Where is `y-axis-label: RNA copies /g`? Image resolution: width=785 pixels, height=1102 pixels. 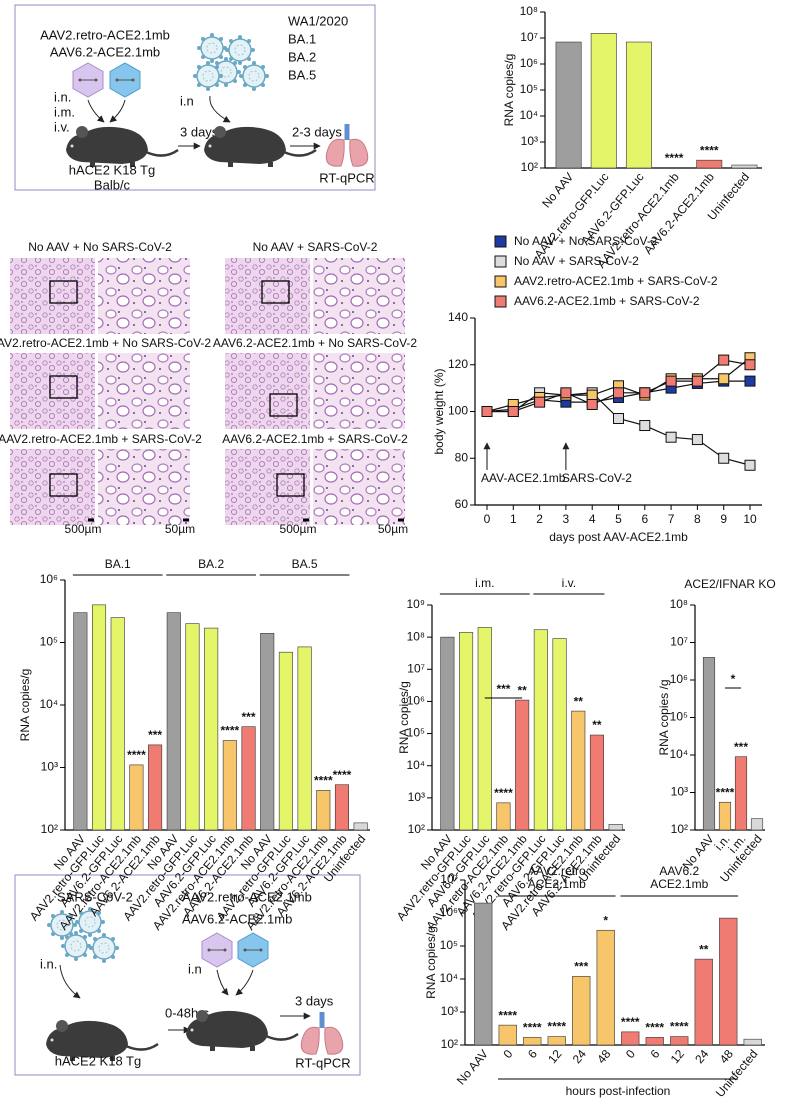
y-axis-label: RNA copies /g is located at coordinates (664, 717).